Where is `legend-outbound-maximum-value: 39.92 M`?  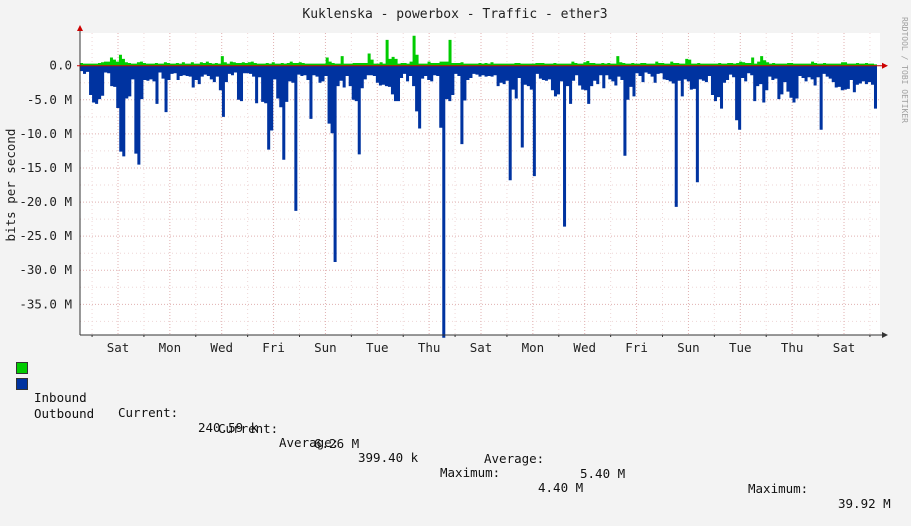
legend-outbound-maximum-value: 39.92 M is located at coordinates (864, 503).